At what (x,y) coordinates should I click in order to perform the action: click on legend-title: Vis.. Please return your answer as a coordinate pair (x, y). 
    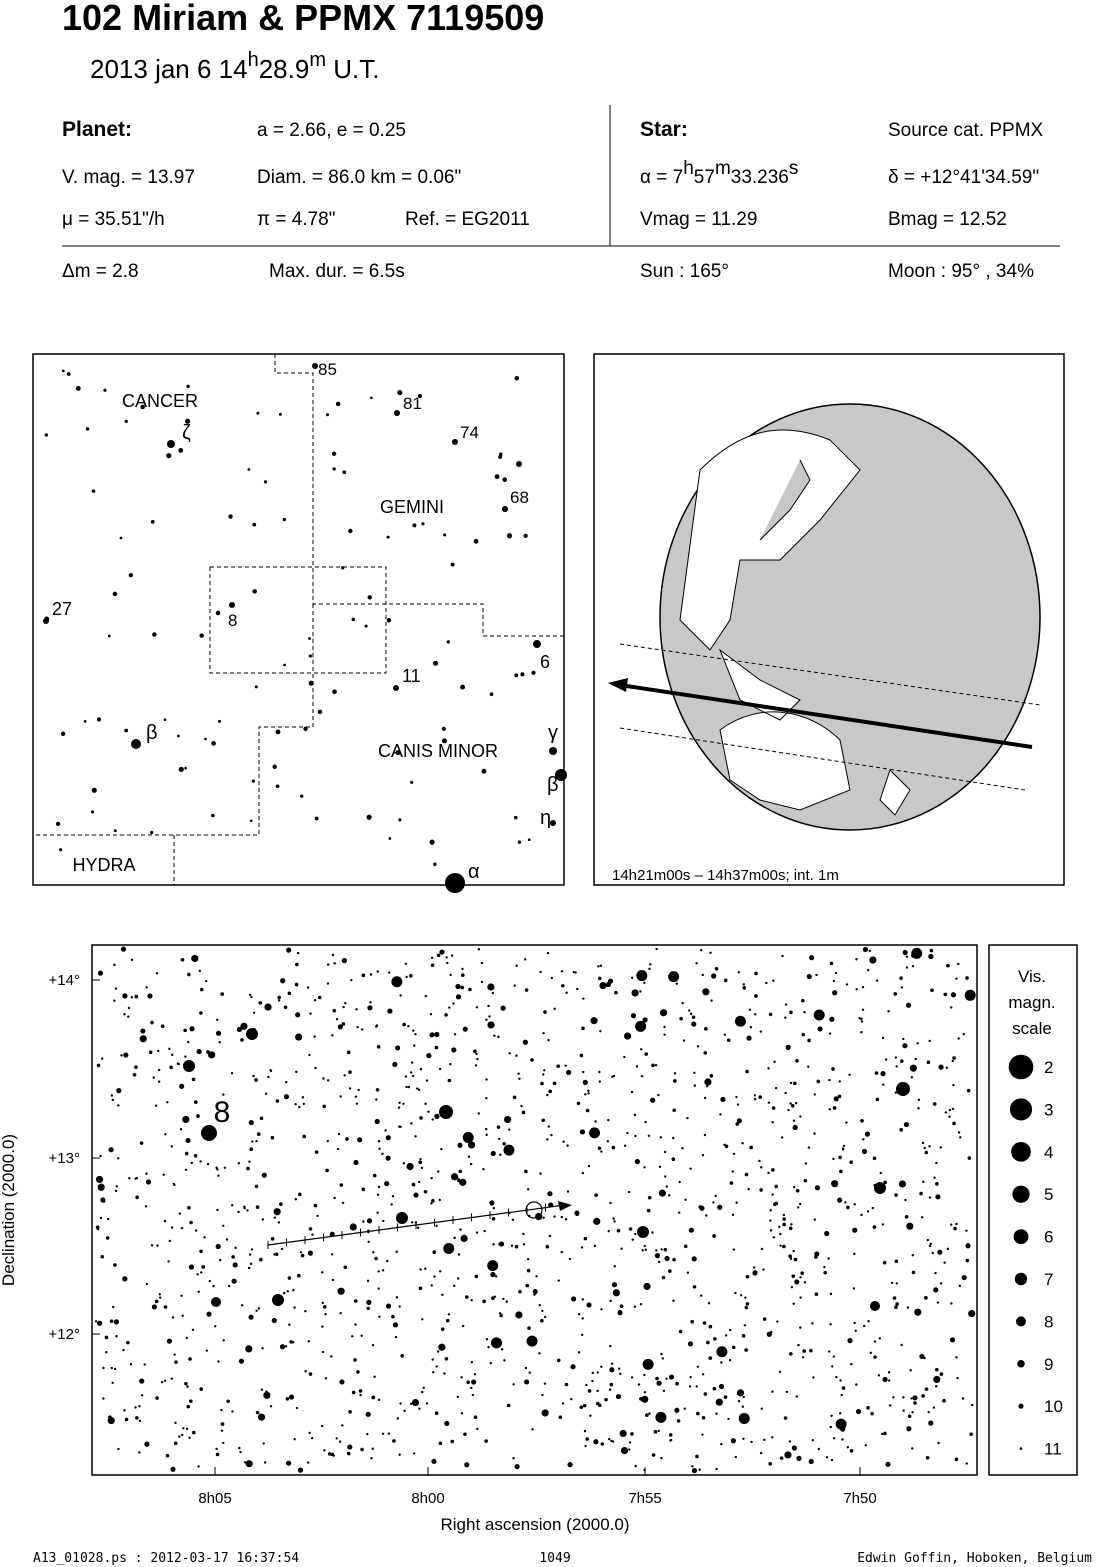
    Looking at the image, I should click on (1032, 976).